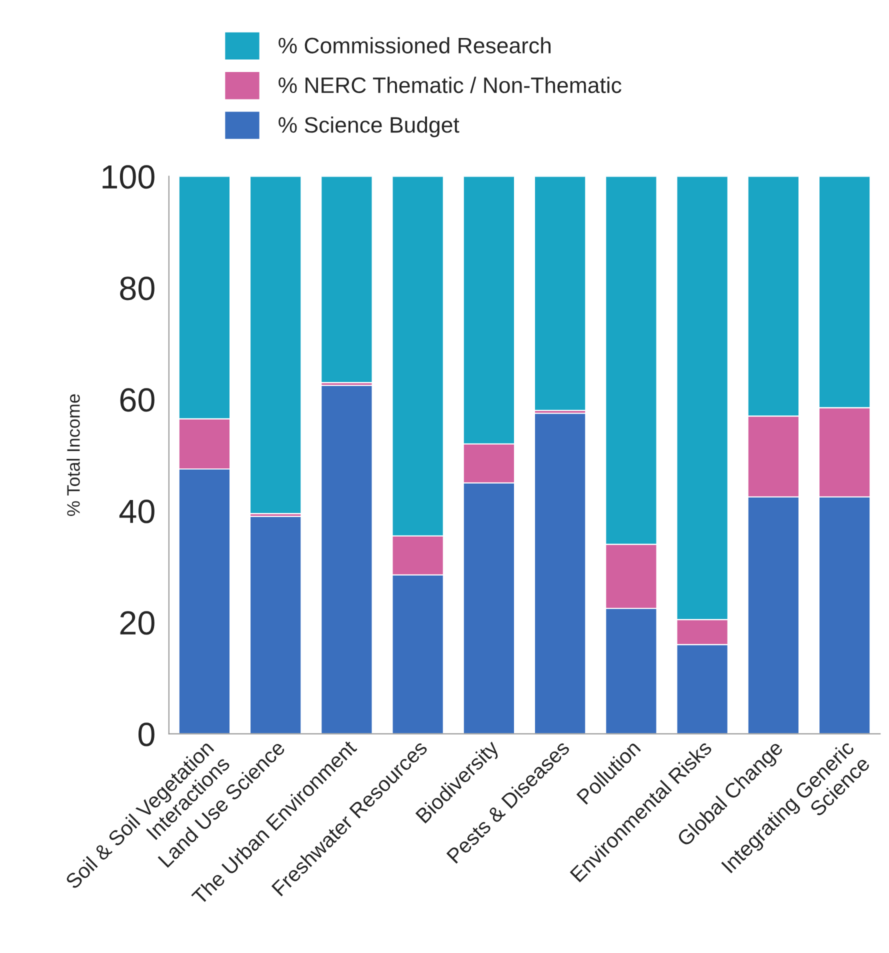 Image resolution: width=889 pixels, height=953 pixels. Describe the element at coordinates (450, 85) in the screenshot. I see `legend-label: % NERC Thematic / Non-Thematic` at that location.